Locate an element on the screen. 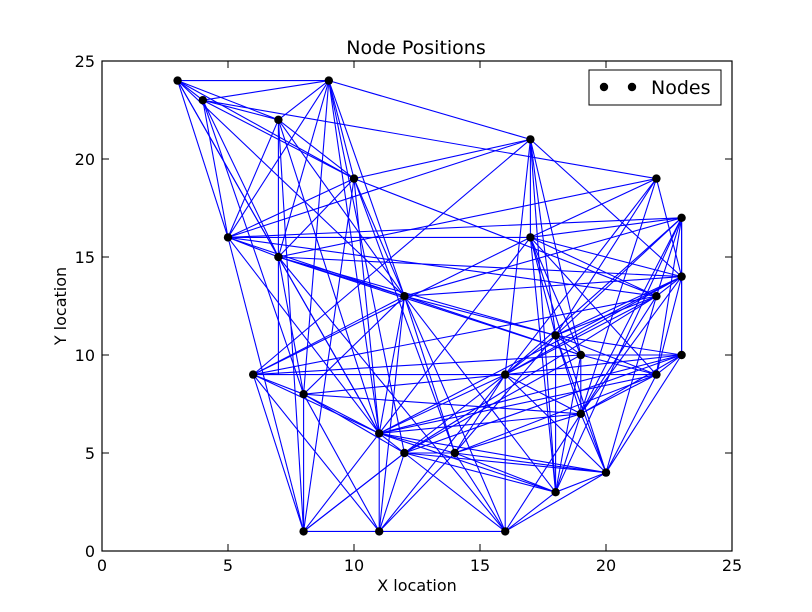 This screenshot has width=812, height=612. legend: Nodes is located at coordinates (655, 87).